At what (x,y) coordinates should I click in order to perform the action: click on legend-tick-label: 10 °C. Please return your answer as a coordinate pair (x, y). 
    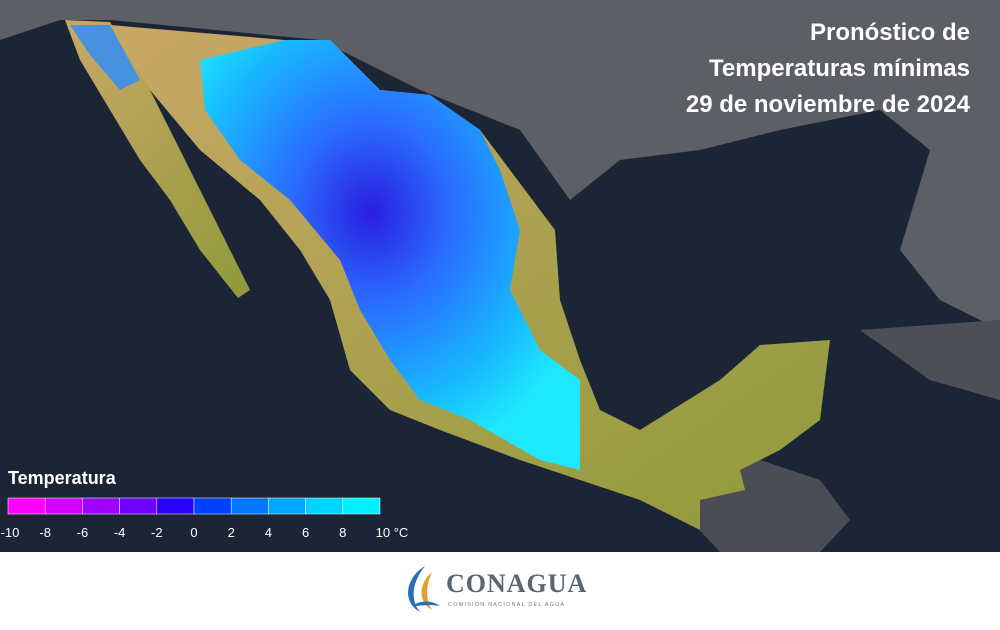
    Looking at the image, I should click on (392, 532).